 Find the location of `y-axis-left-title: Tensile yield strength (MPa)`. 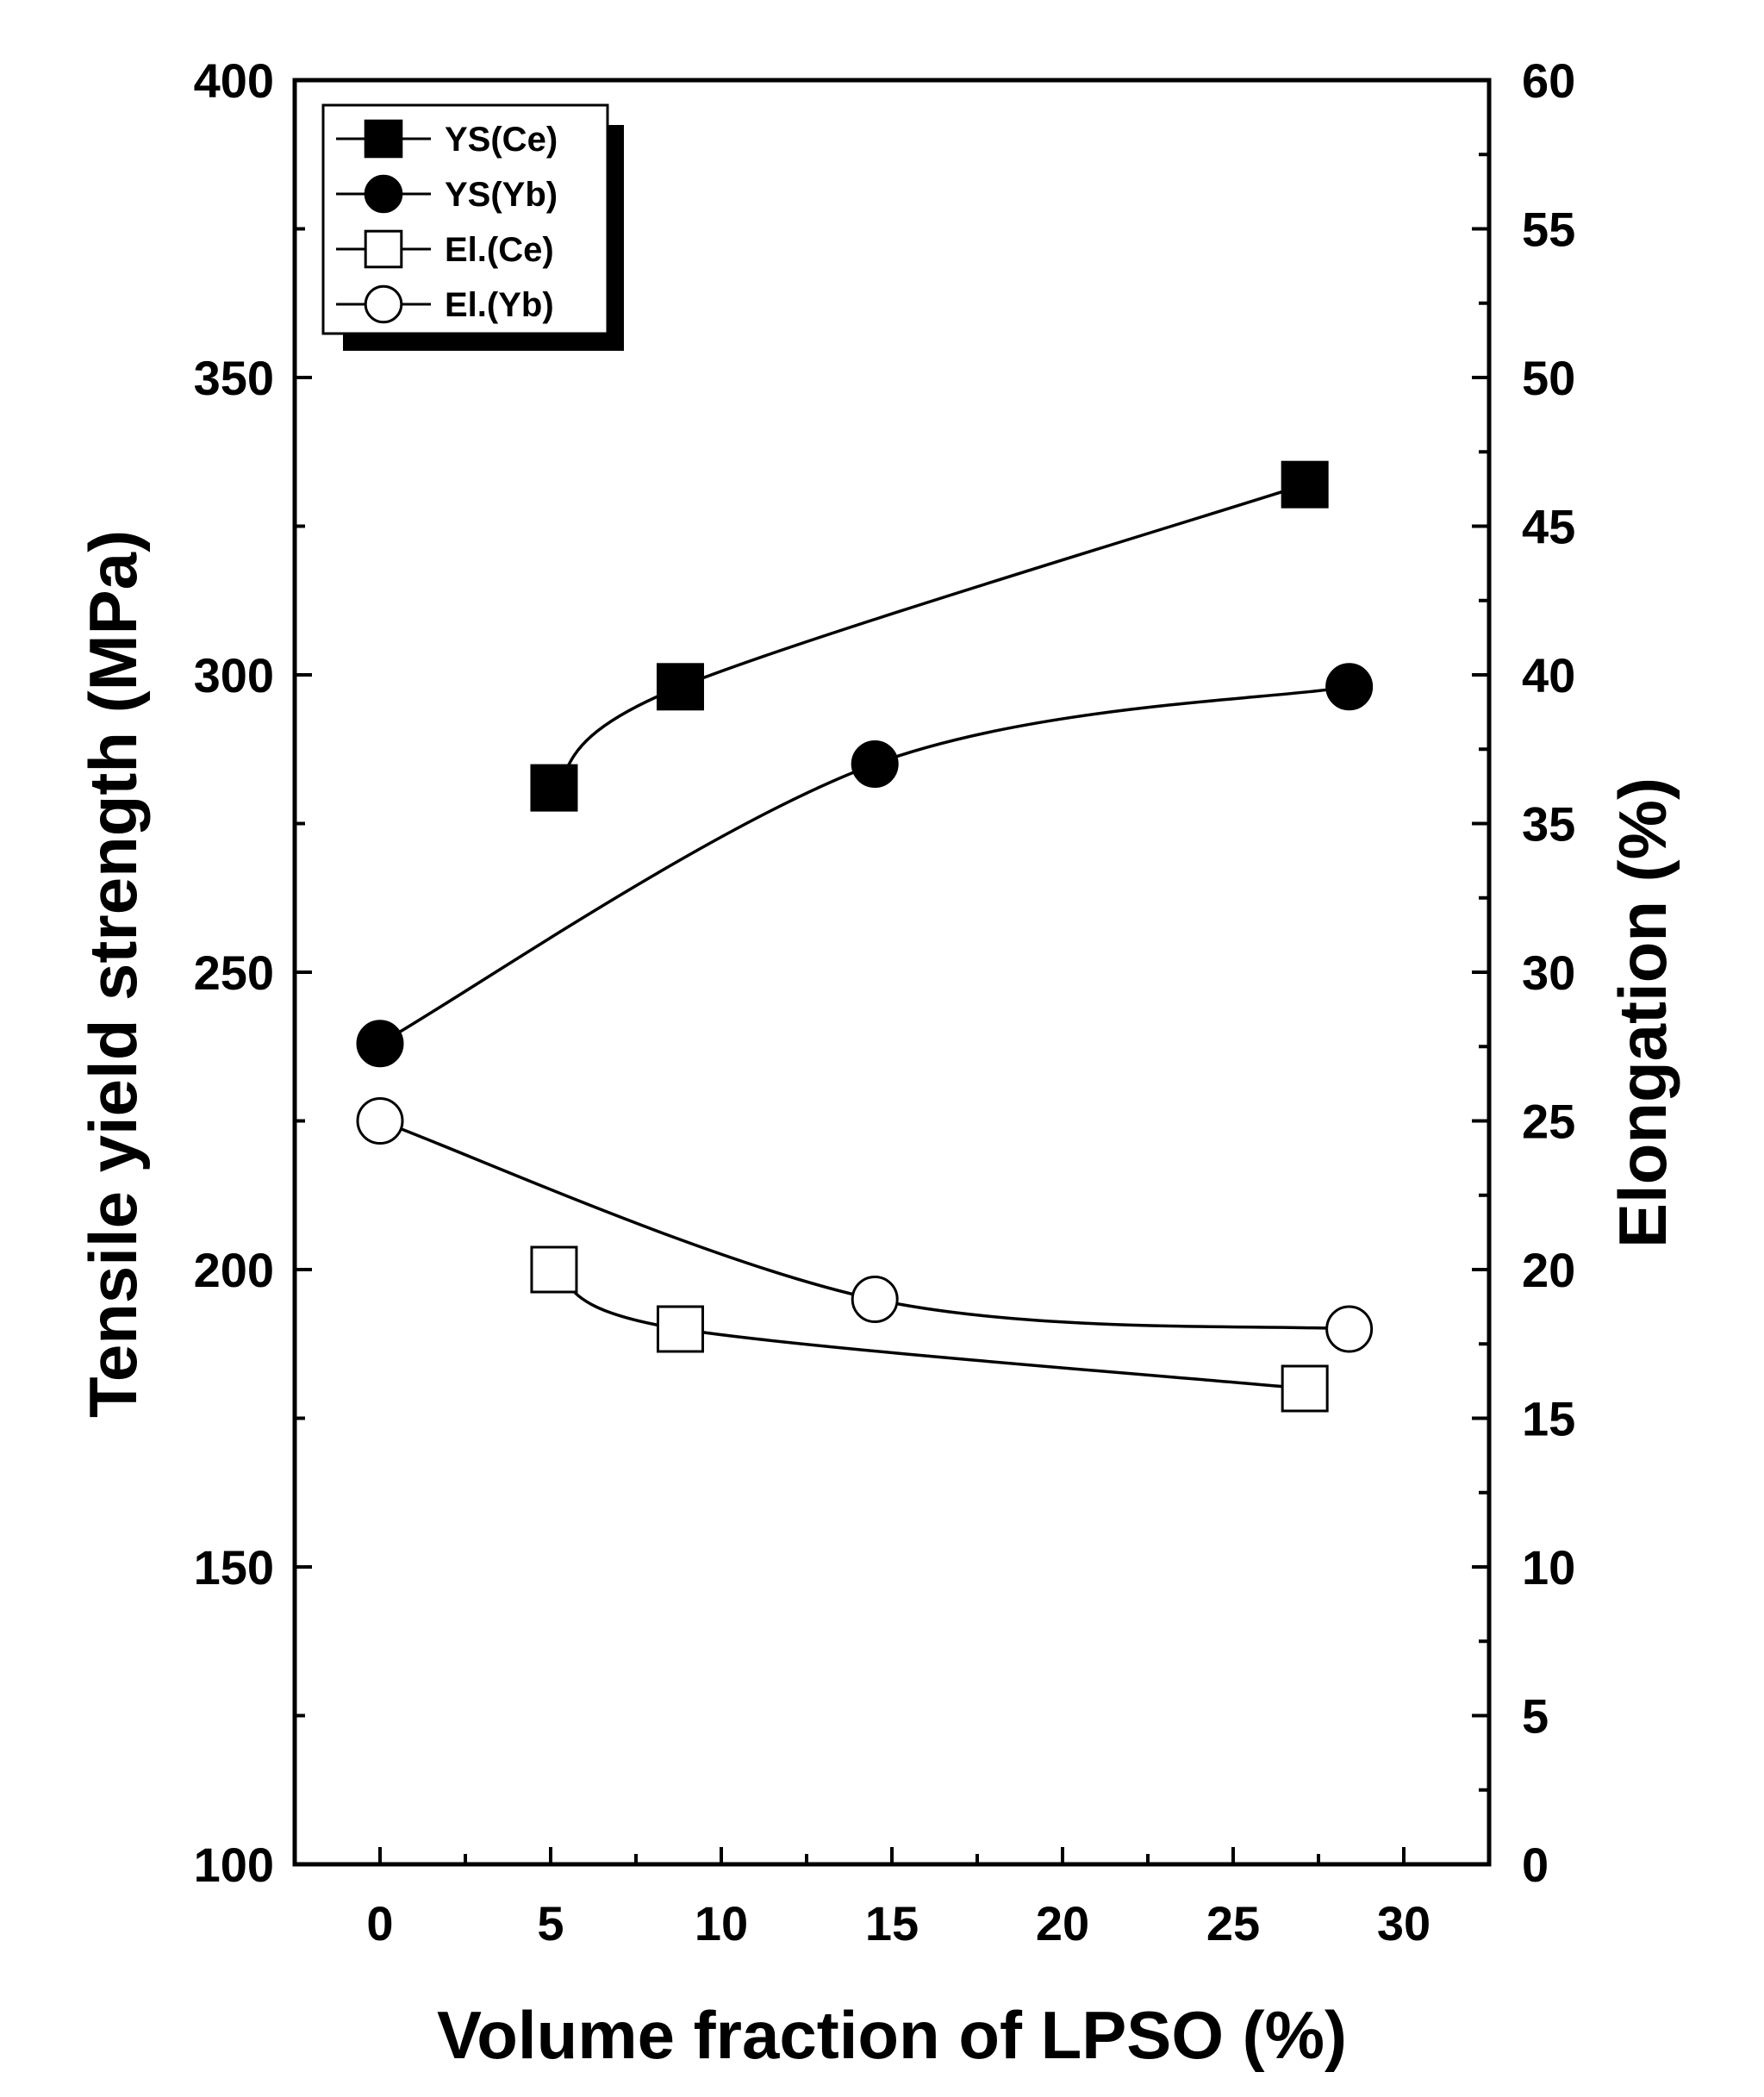

y-axis-left-title: Tensile yield strength (MPa) is located at coordinates (113, 974).